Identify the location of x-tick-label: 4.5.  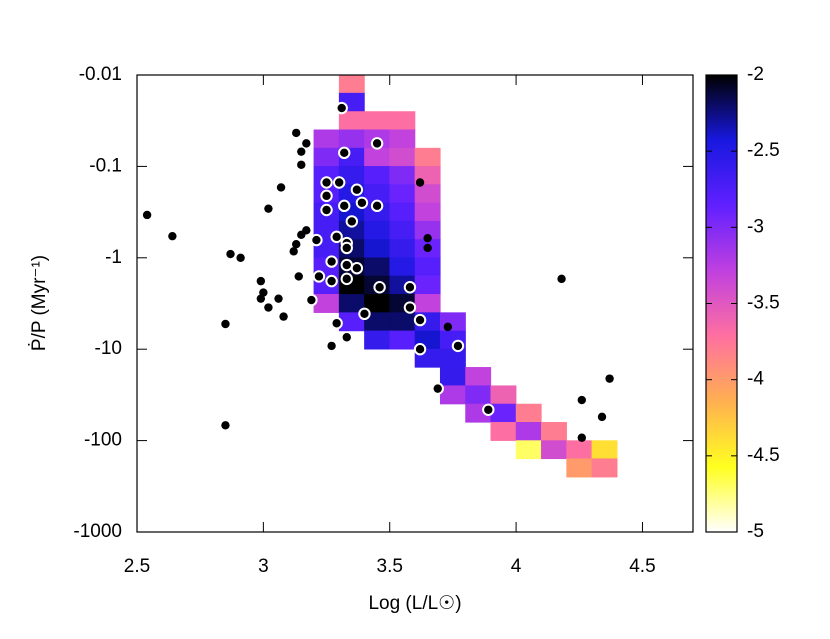
(642, 566).